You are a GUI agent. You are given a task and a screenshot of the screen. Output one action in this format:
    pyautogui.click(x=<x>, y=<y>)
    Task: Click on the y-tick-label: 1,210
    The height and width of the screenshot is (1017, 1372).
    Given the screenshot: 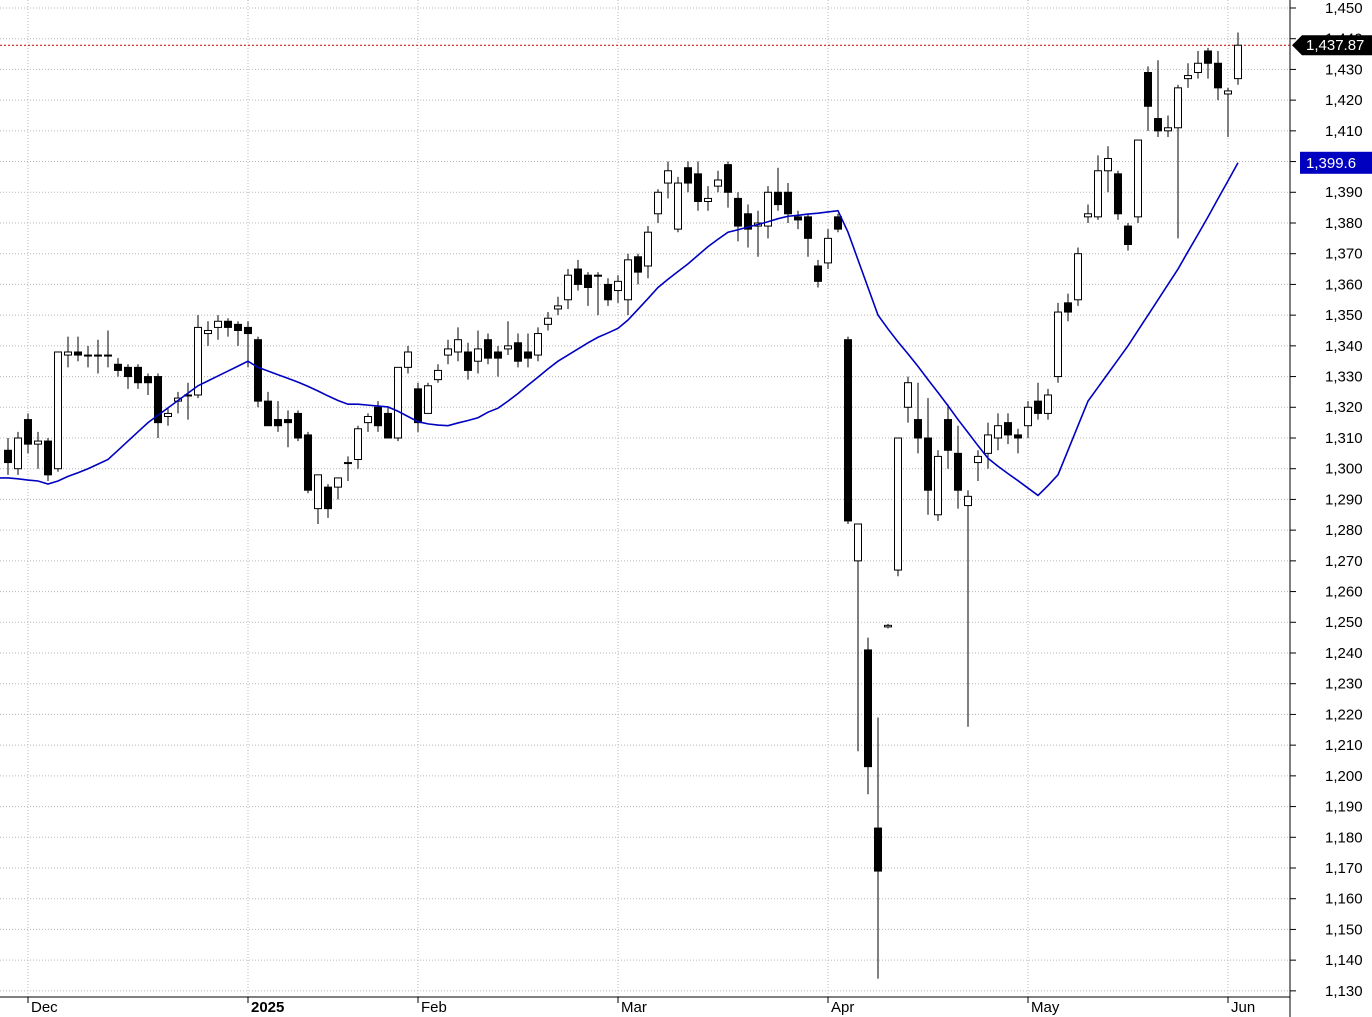 What is the action you would take?
    pyautogui.click(x=1344, y=745)
    